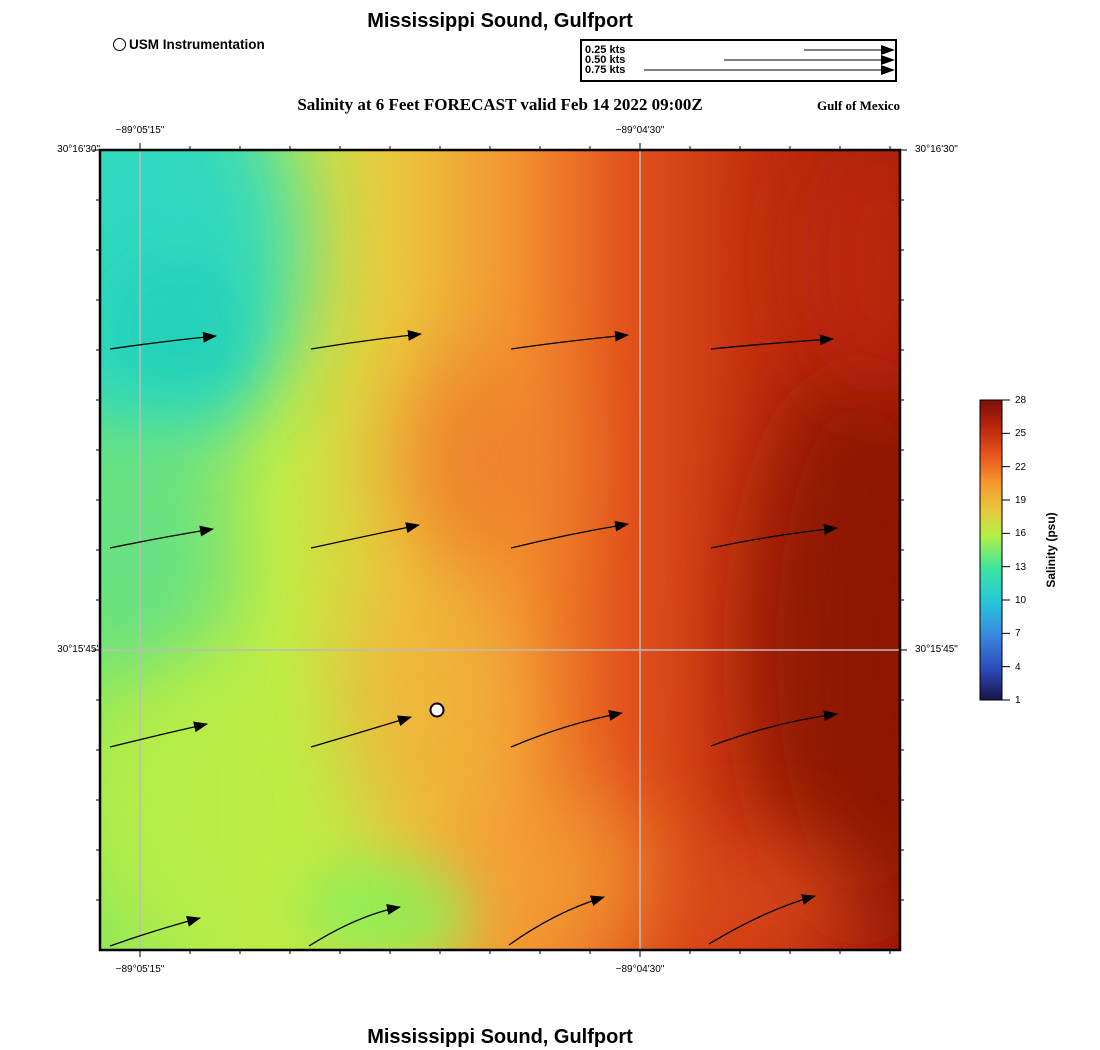 Image resolution: width=1100 pixels, height=1050 pixels. What do you see at coordinates (1021, 567) in the screenshot?
I see `colorbar-tick-label: 13` at bounding box center [1021, 567].